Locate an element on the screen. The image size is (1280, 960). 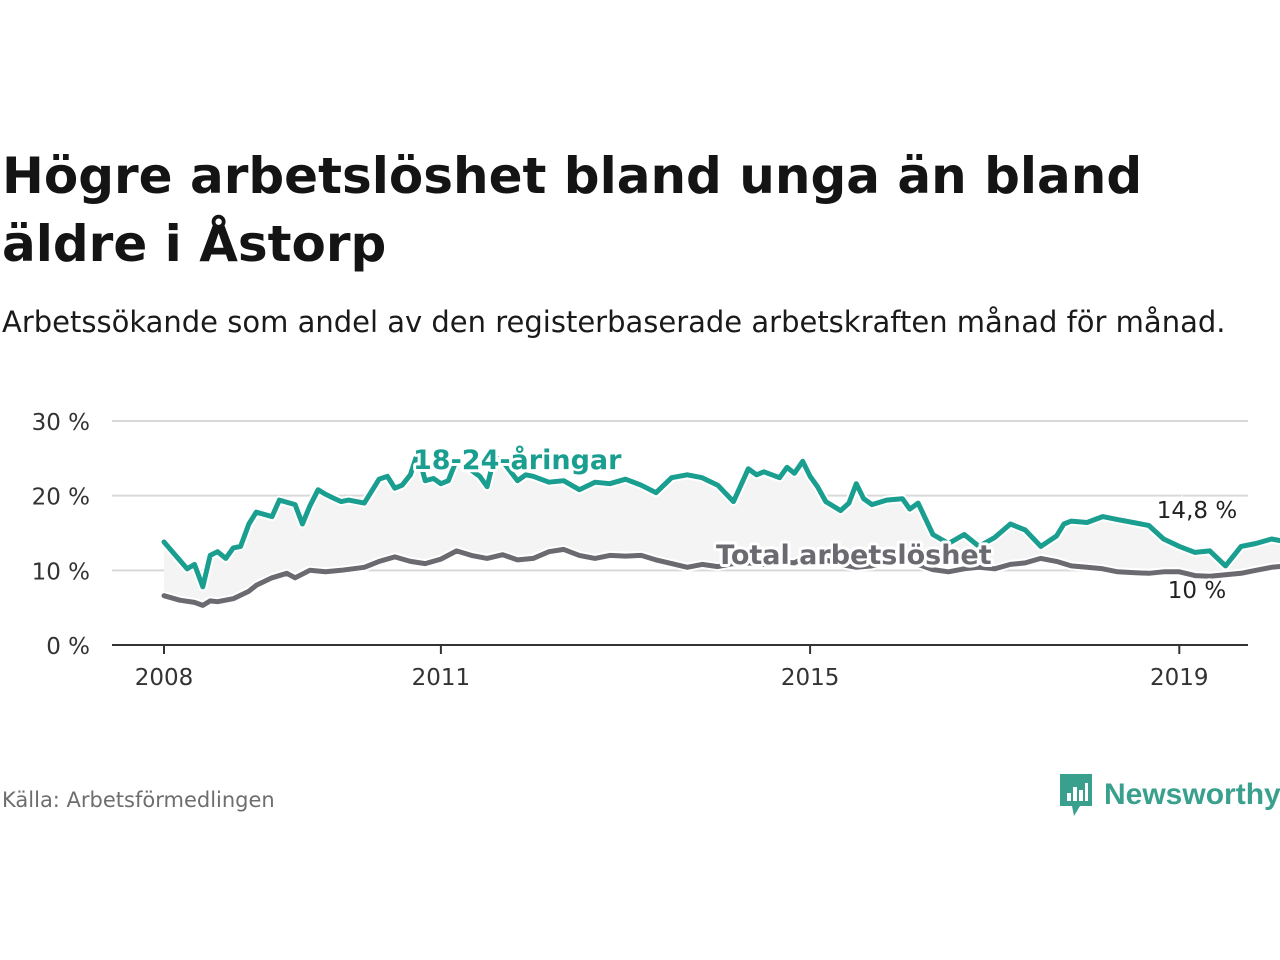
y-tick-label: 0 % is located at coordinates (68, 647).